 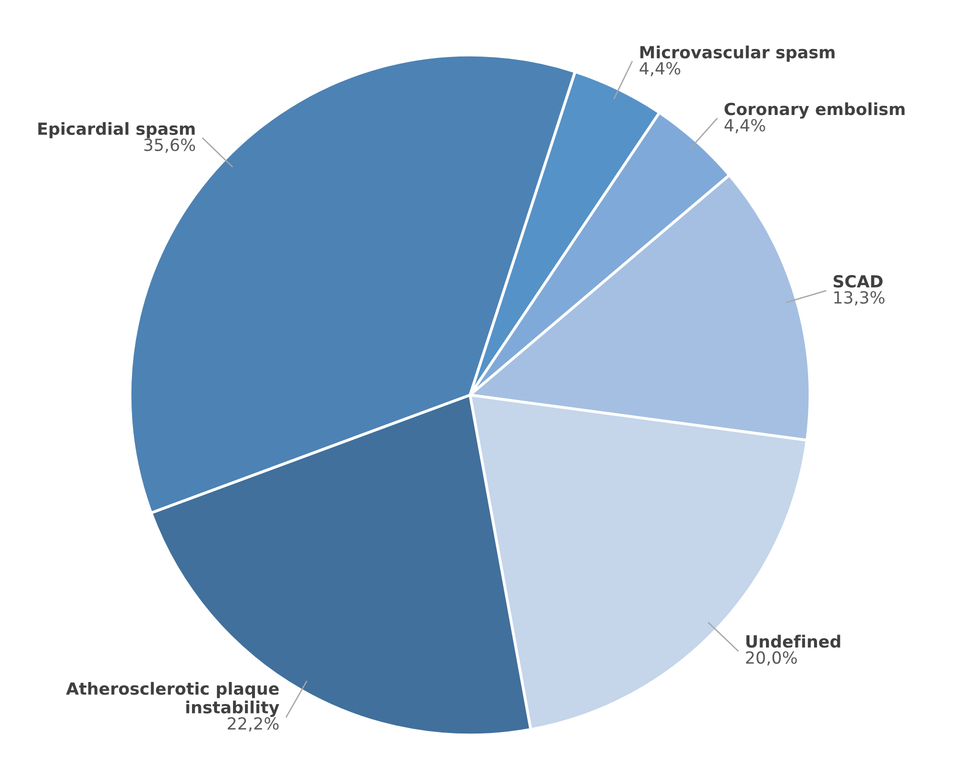 What do you see at coordinates (253, 724) in the screenshot?
I see `data-label: 22,2%` at bounding box center [253, 724].